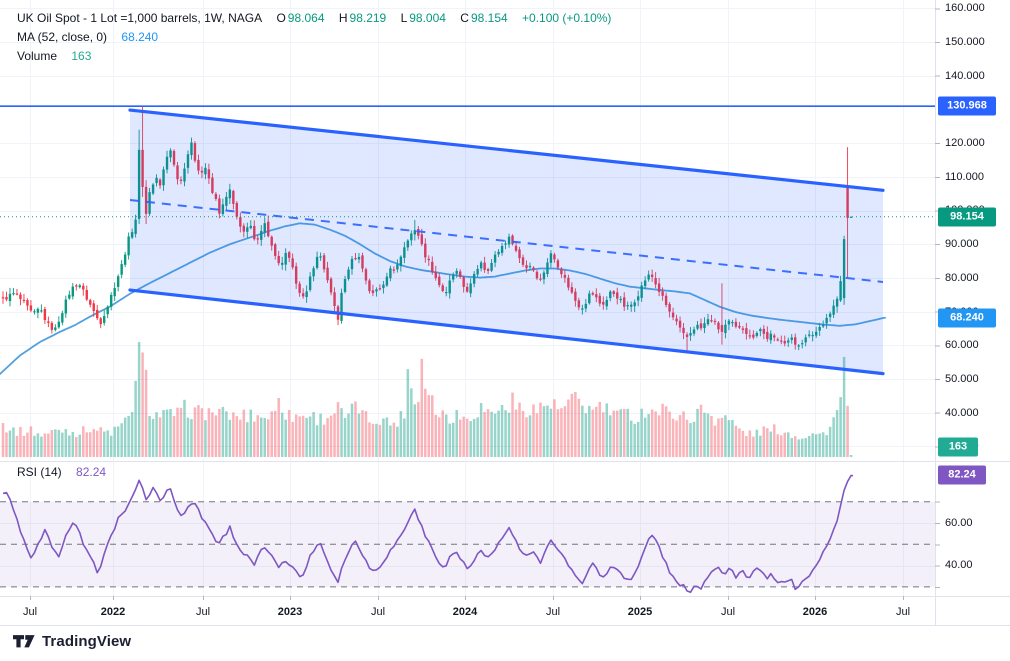 The width and height of the screenshot is (1010, 661). Describe the element at coordinates (965, 143) in the screenshot. I see `price-tick-label: 120.000` at that location.